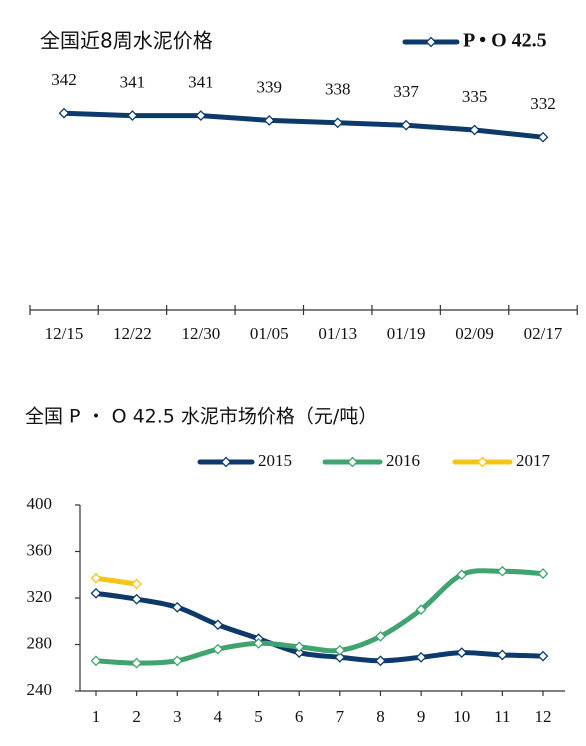  I want to click on x-tick-label: 12, so click(543, 716).